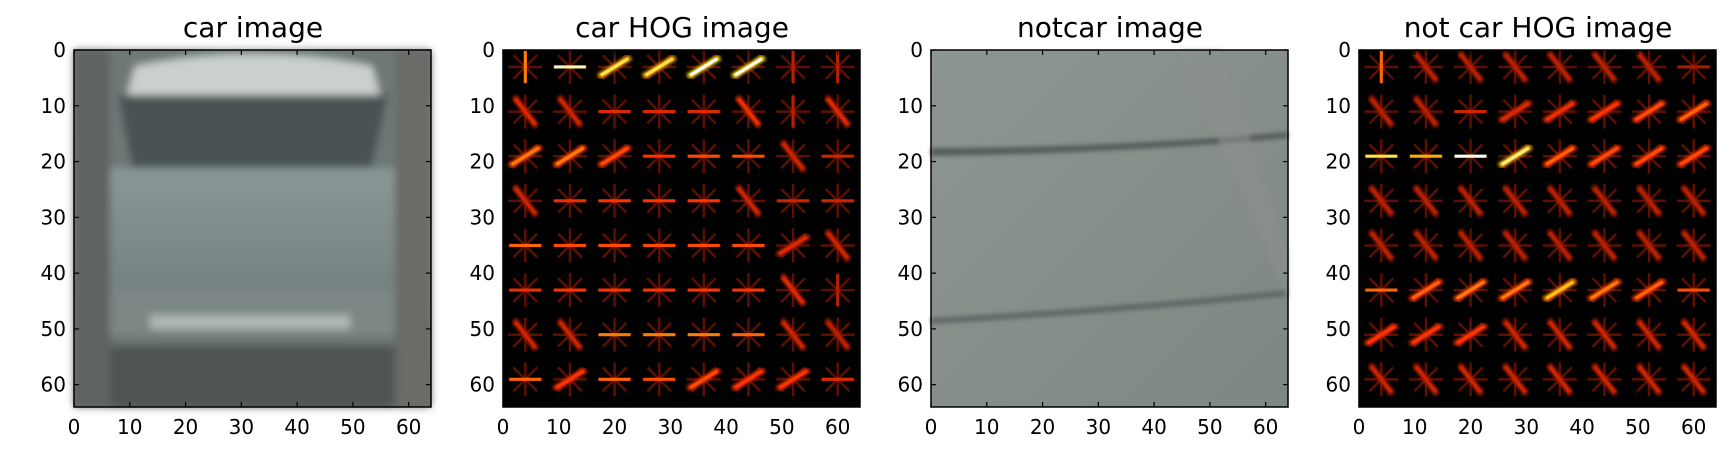 This screenshot has width=1736, height=464. I want to click on panel-title: notcar image, so click(1110, 27).